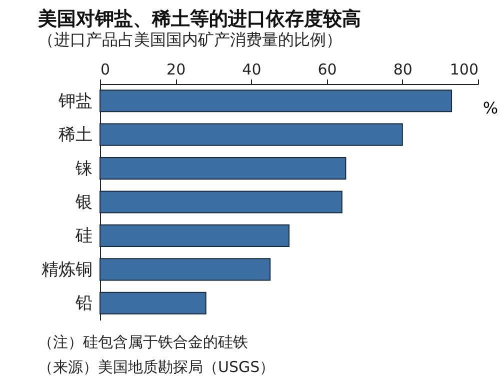 The image size is (500, 382). What do you see at coordinates (327, 69) in the screenshot?
I see `x-tick-label: 60` at bounding box center [327, 69].